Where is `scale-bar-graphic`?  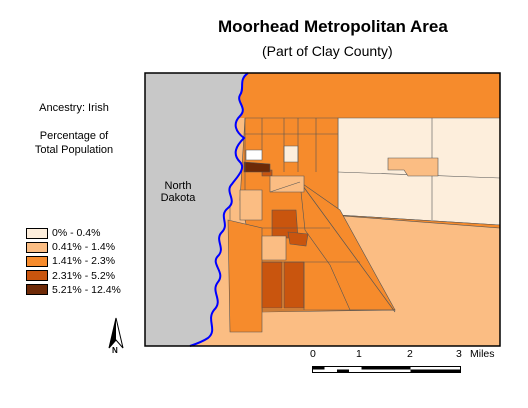 scale-bar-graphic is located at coordinates (386, 369).